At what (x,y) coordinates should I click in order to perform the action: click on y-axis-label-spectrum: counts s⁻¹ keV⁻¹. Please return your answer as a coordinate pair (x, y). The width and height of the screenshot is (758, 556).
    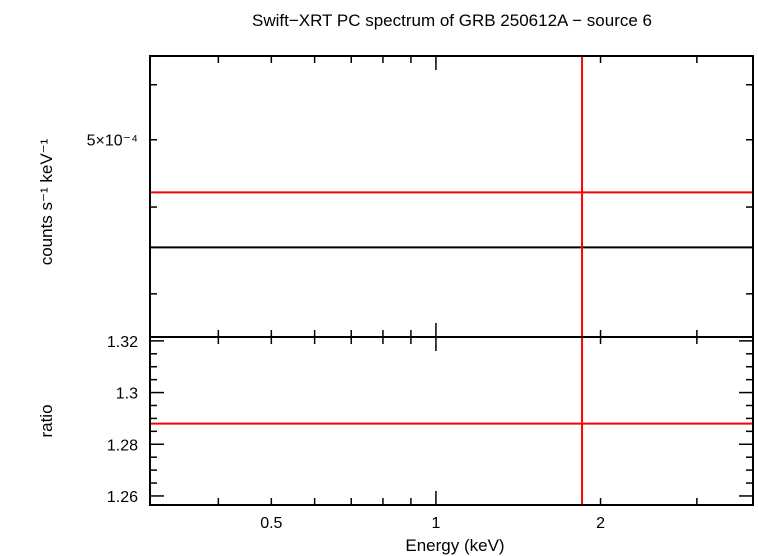
    Looking at the image, I should click on (46, 201).